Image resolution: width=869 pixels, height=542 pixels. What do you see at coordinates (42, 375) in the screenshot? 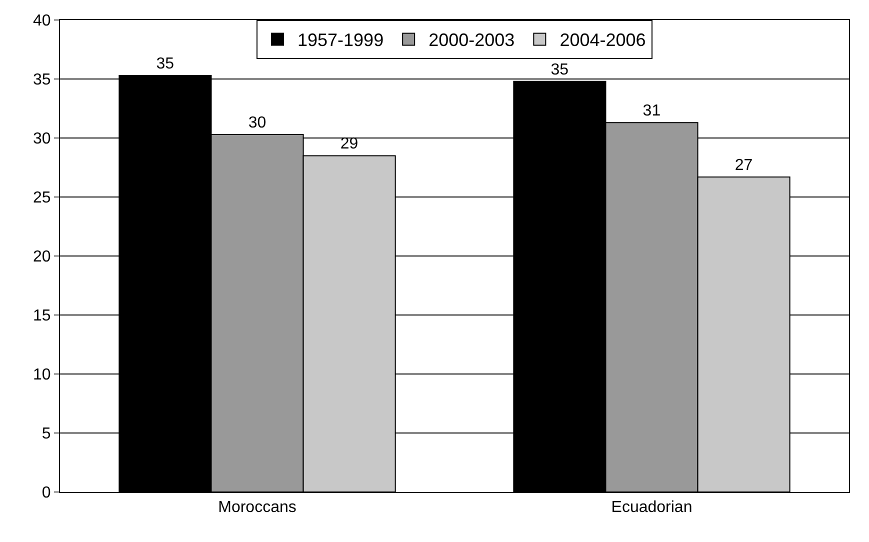
I see `y-tick-label: 10` at bounding box center [42, 375].